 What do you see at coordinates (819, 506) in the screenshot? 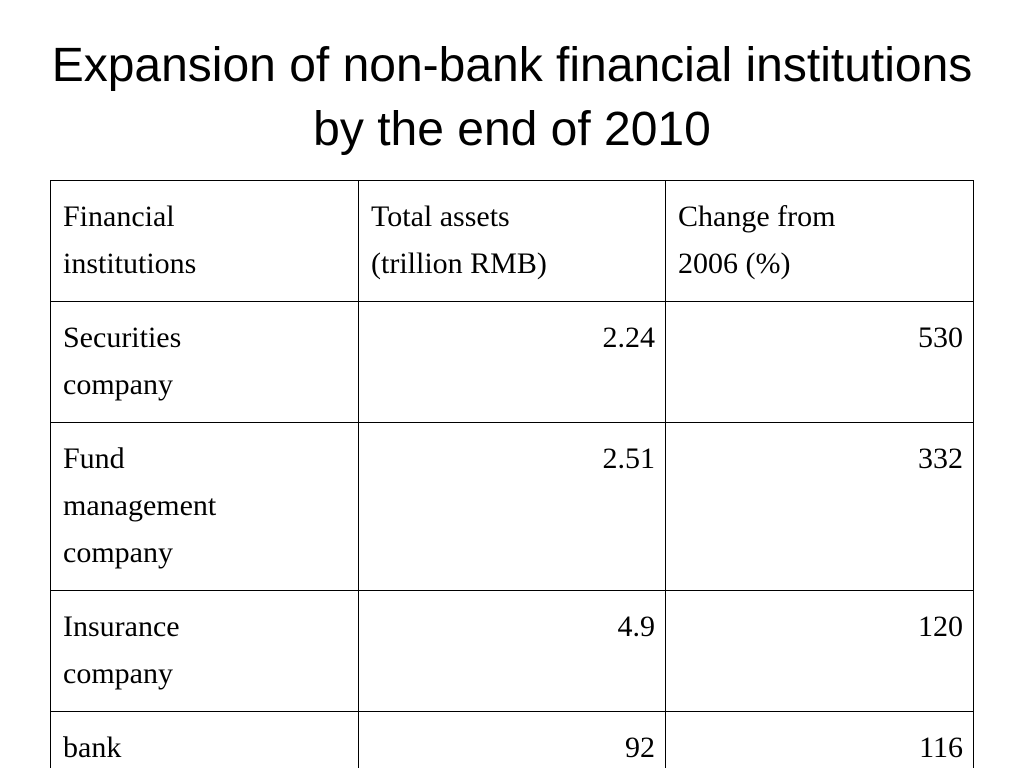
I see `table-cell: 332` at bounding box center [819, 506].